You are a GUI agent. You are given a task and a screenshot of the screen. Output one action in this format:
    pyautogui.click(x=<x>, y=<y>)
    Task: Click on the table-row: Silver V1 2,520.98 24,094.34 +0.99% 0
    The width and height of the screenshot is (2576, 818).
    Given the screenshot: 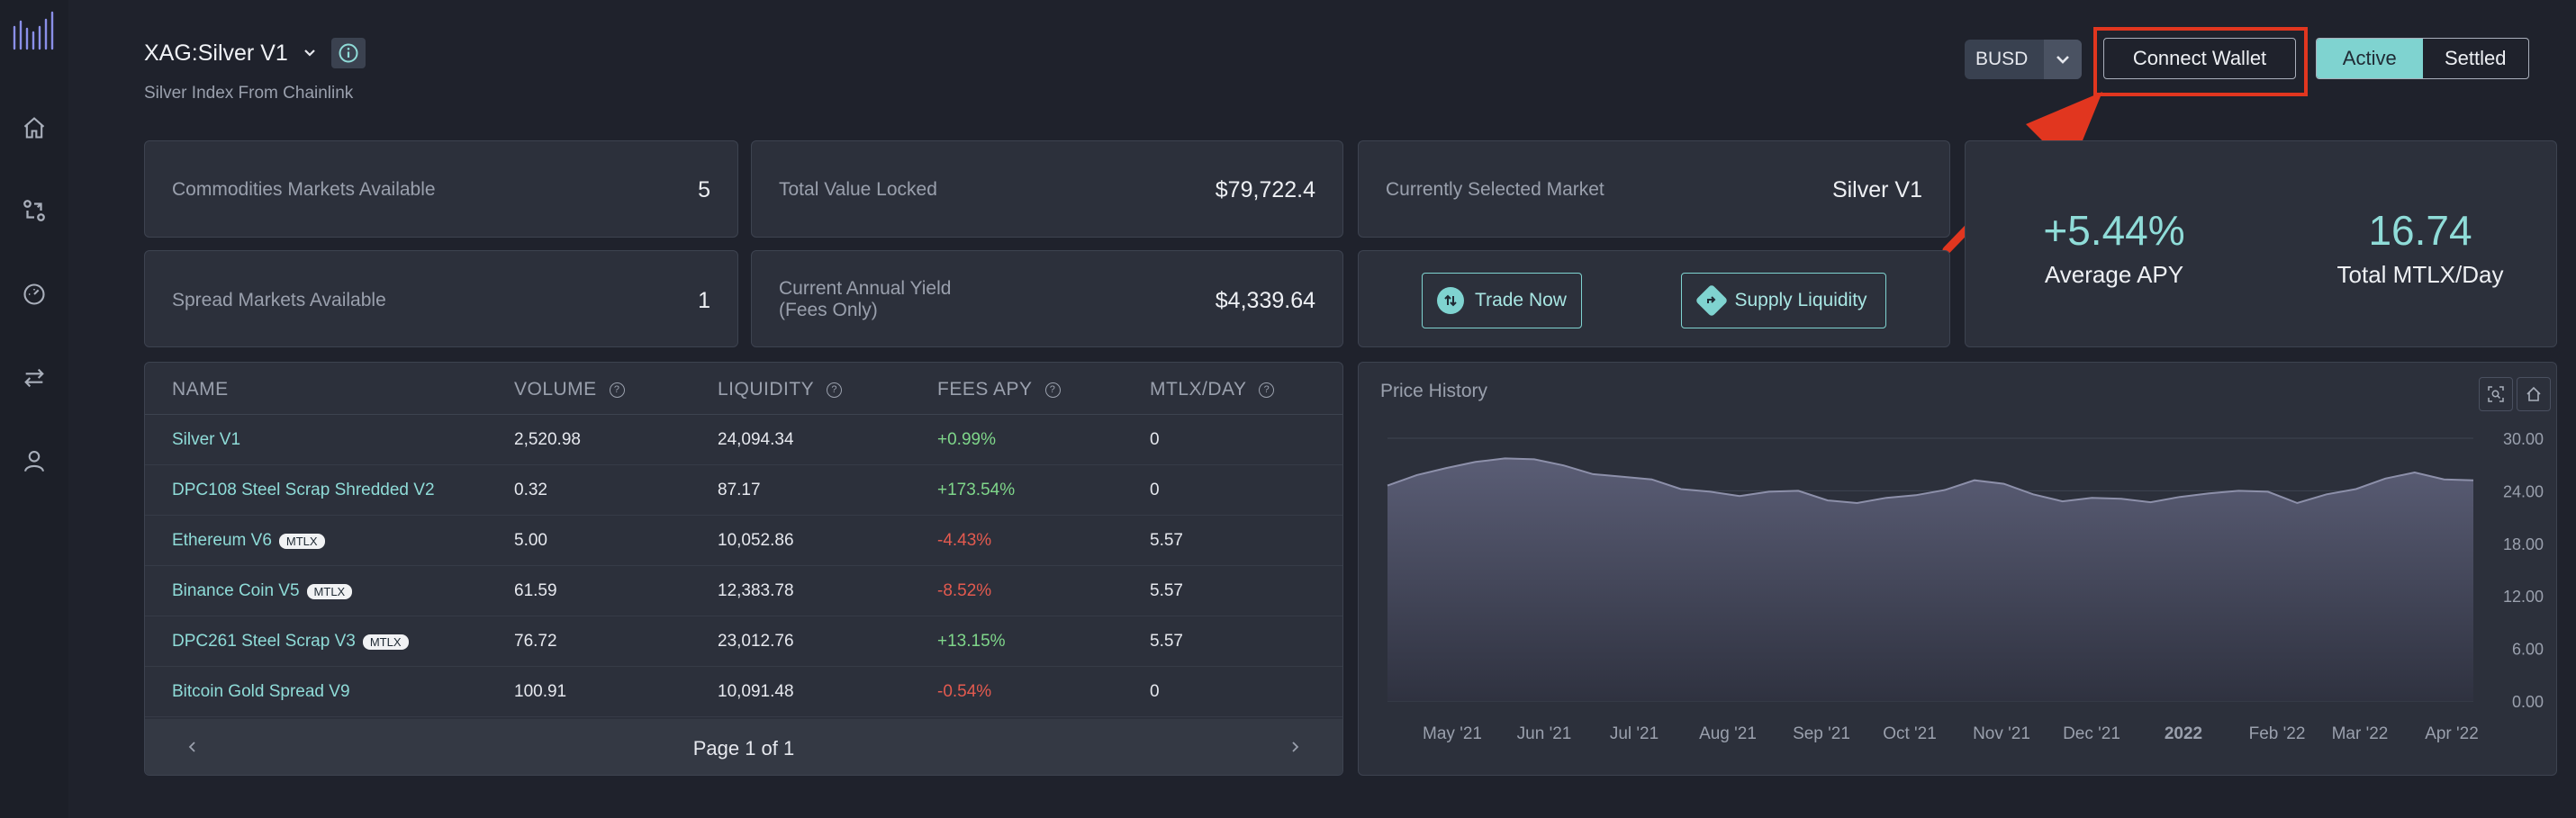 What is the action you would take?
    pyautogui.click(x=743, y=440)
    